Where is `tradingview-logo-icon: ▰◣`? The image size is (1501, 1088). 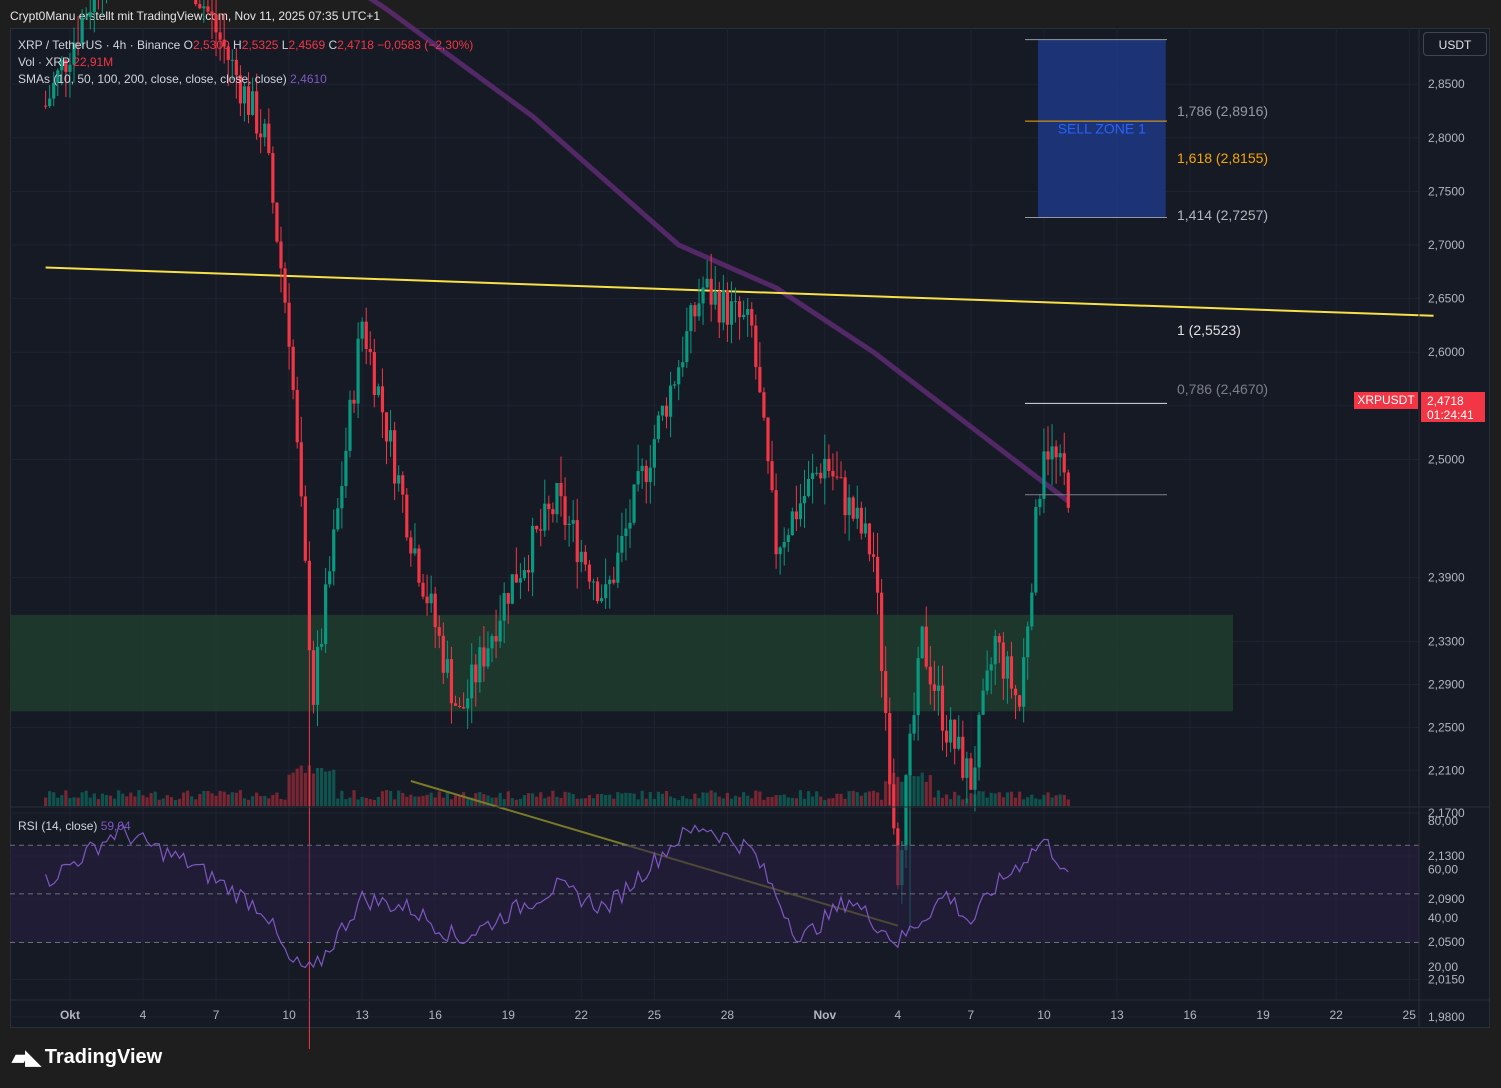
tradingview-logo-icon: ▰◣ is located at coordinates (26, 1058).